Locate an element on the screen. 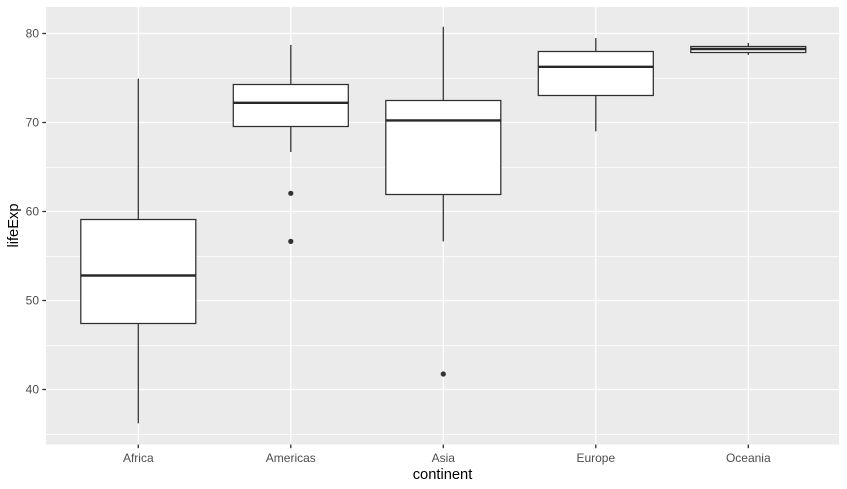 This screenshot has width=847, height=489. svg-text: Oceania is located at coordinates (748, 458).